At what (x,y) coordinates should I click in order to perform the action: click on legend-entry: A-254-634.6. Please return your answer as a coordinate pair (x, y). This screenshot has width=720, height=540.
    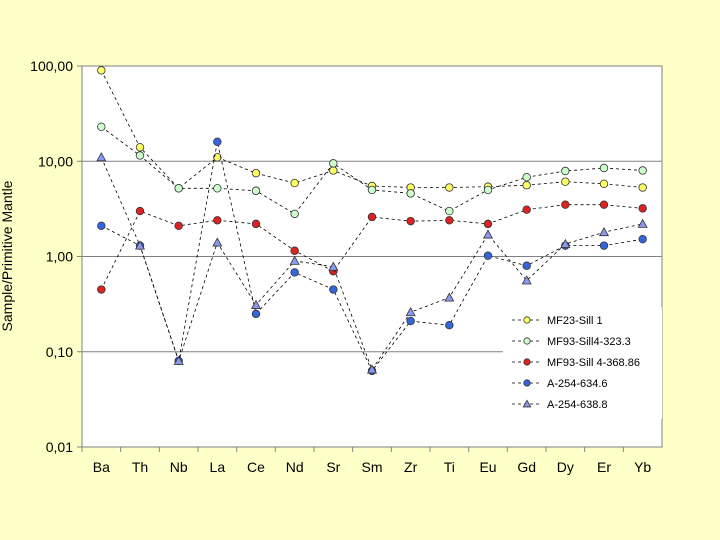
    Looking at the image, I should click on (577, 384).